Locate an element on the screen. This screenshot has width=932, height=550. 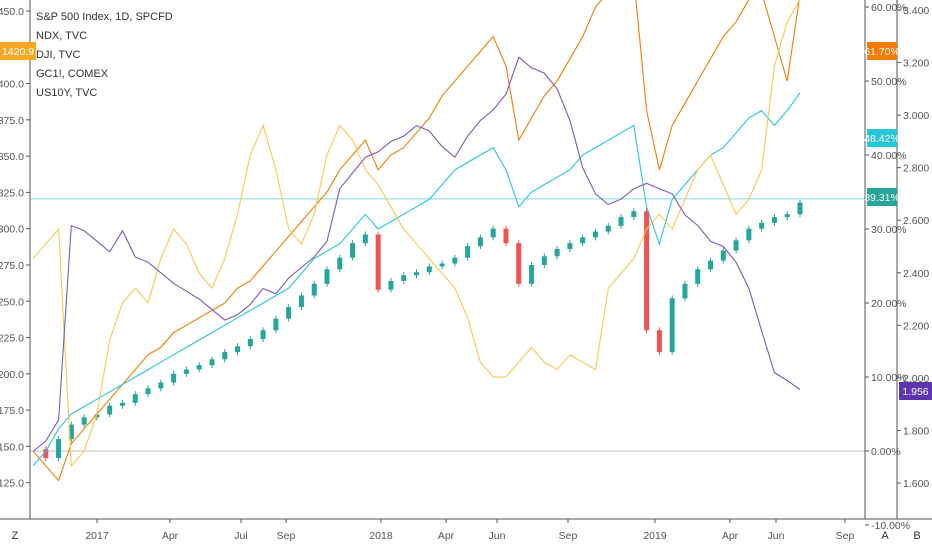
badge-dji: 48.42% is located at coordinates (882, 139).